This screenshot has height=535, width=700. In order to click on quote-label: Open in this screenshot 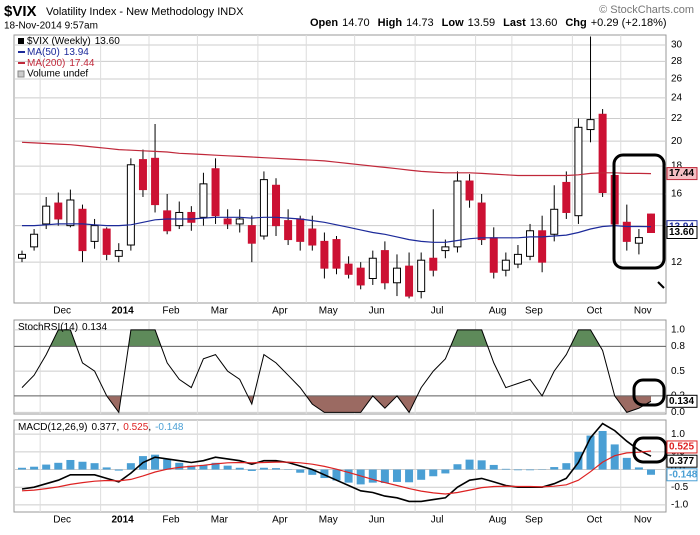, I will do `click(324, 23)`.